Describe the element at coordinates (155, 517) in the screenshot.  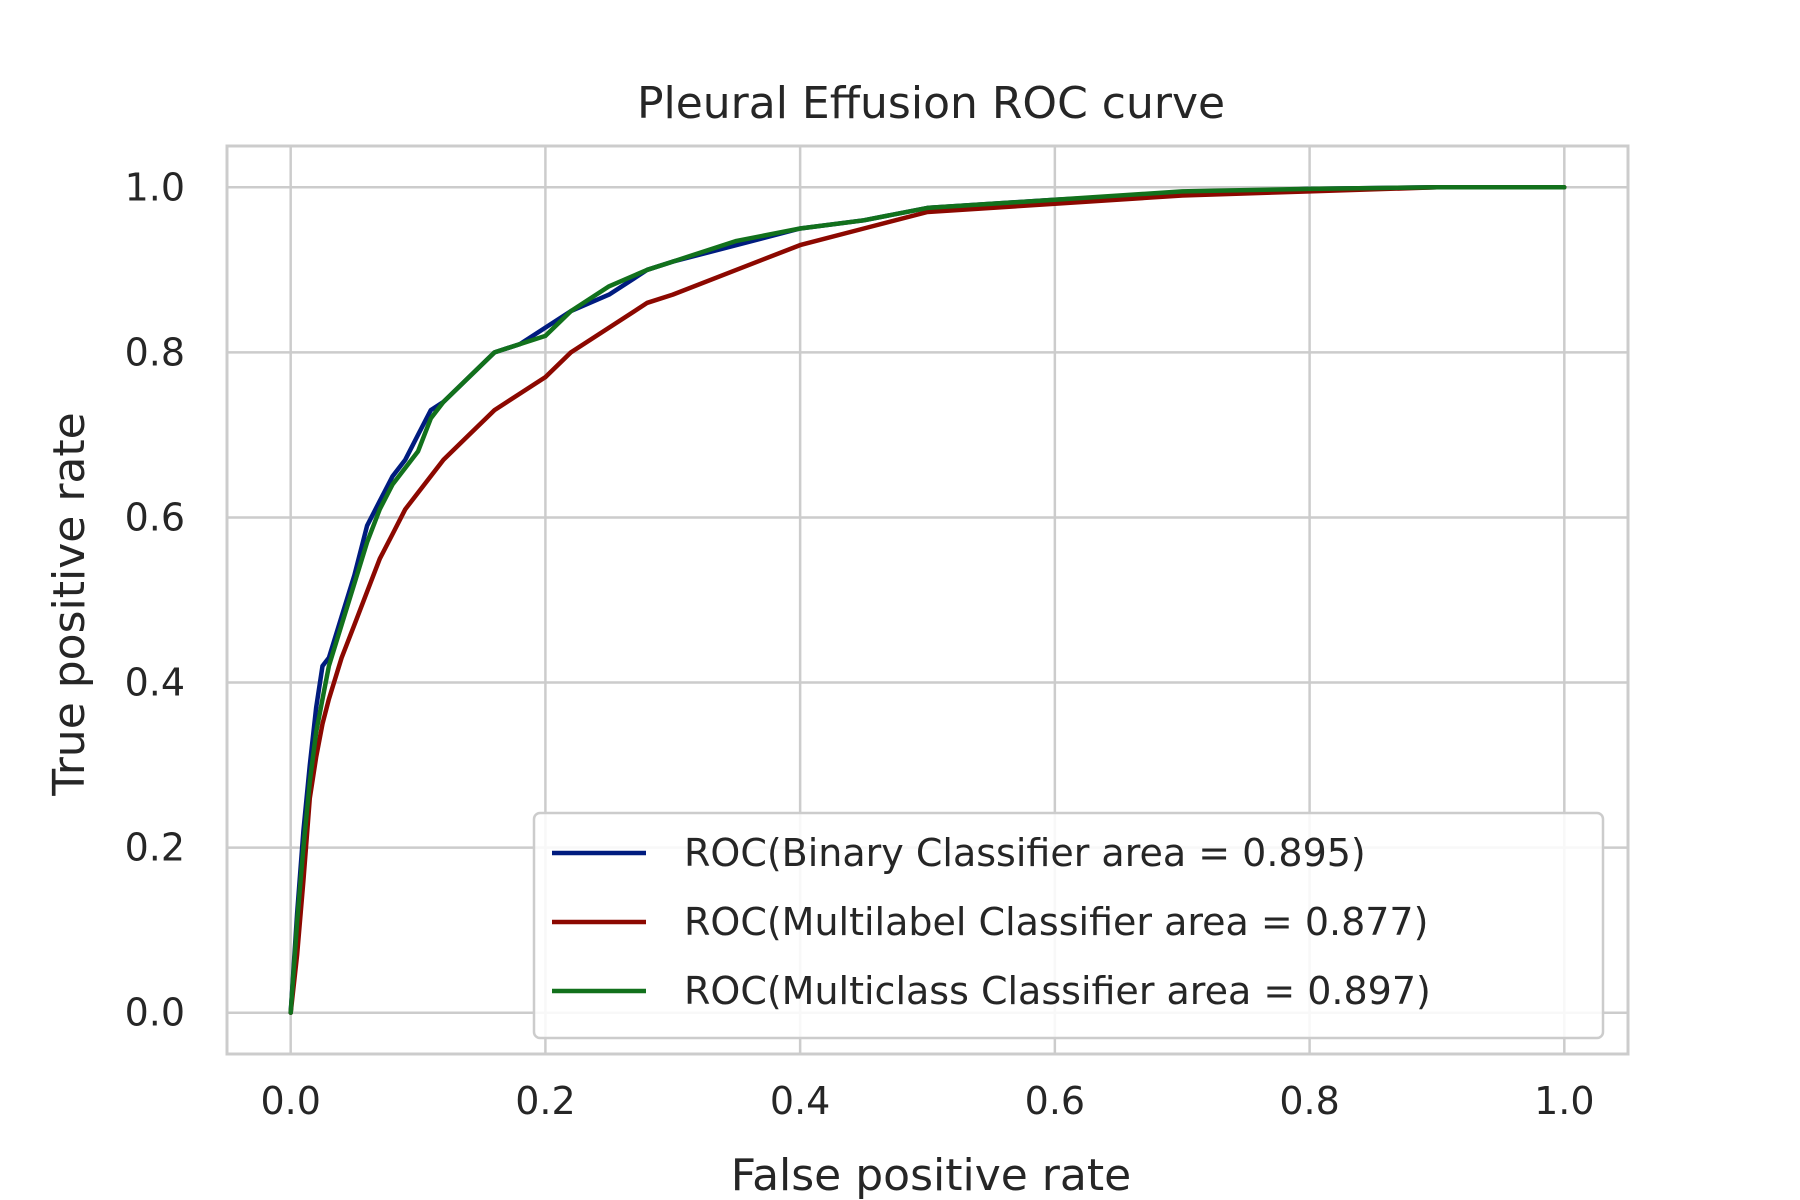
I see `y-tick-label: 0.6` at that location.